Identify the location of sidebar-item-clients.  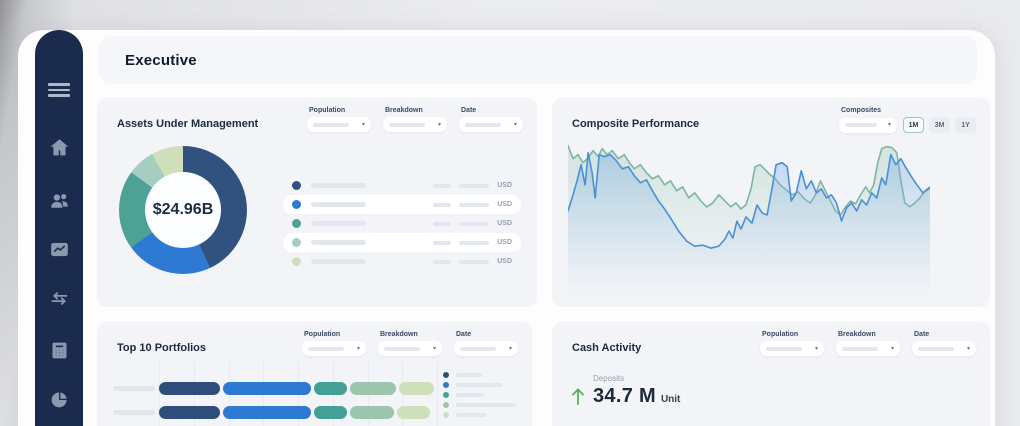
(59, 200).